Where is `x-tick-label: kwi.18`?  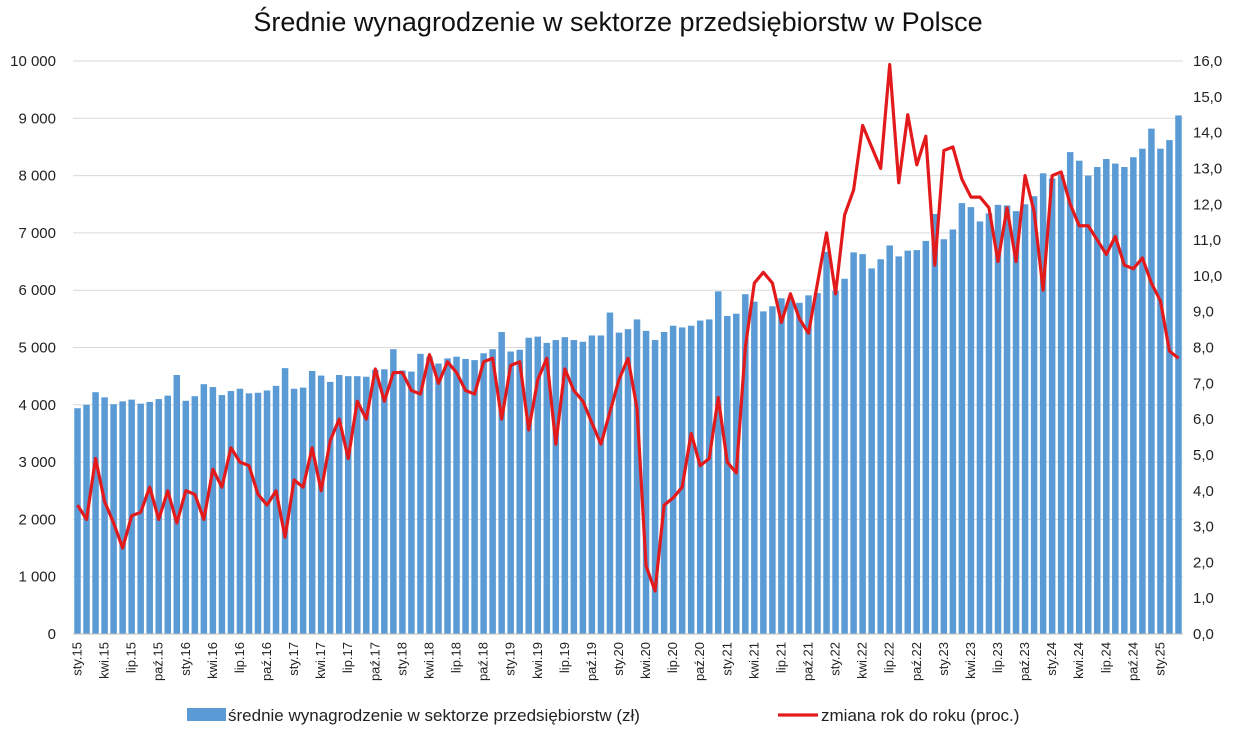 x-tick-label: kwi.18 is located at coordinates (428, 660).